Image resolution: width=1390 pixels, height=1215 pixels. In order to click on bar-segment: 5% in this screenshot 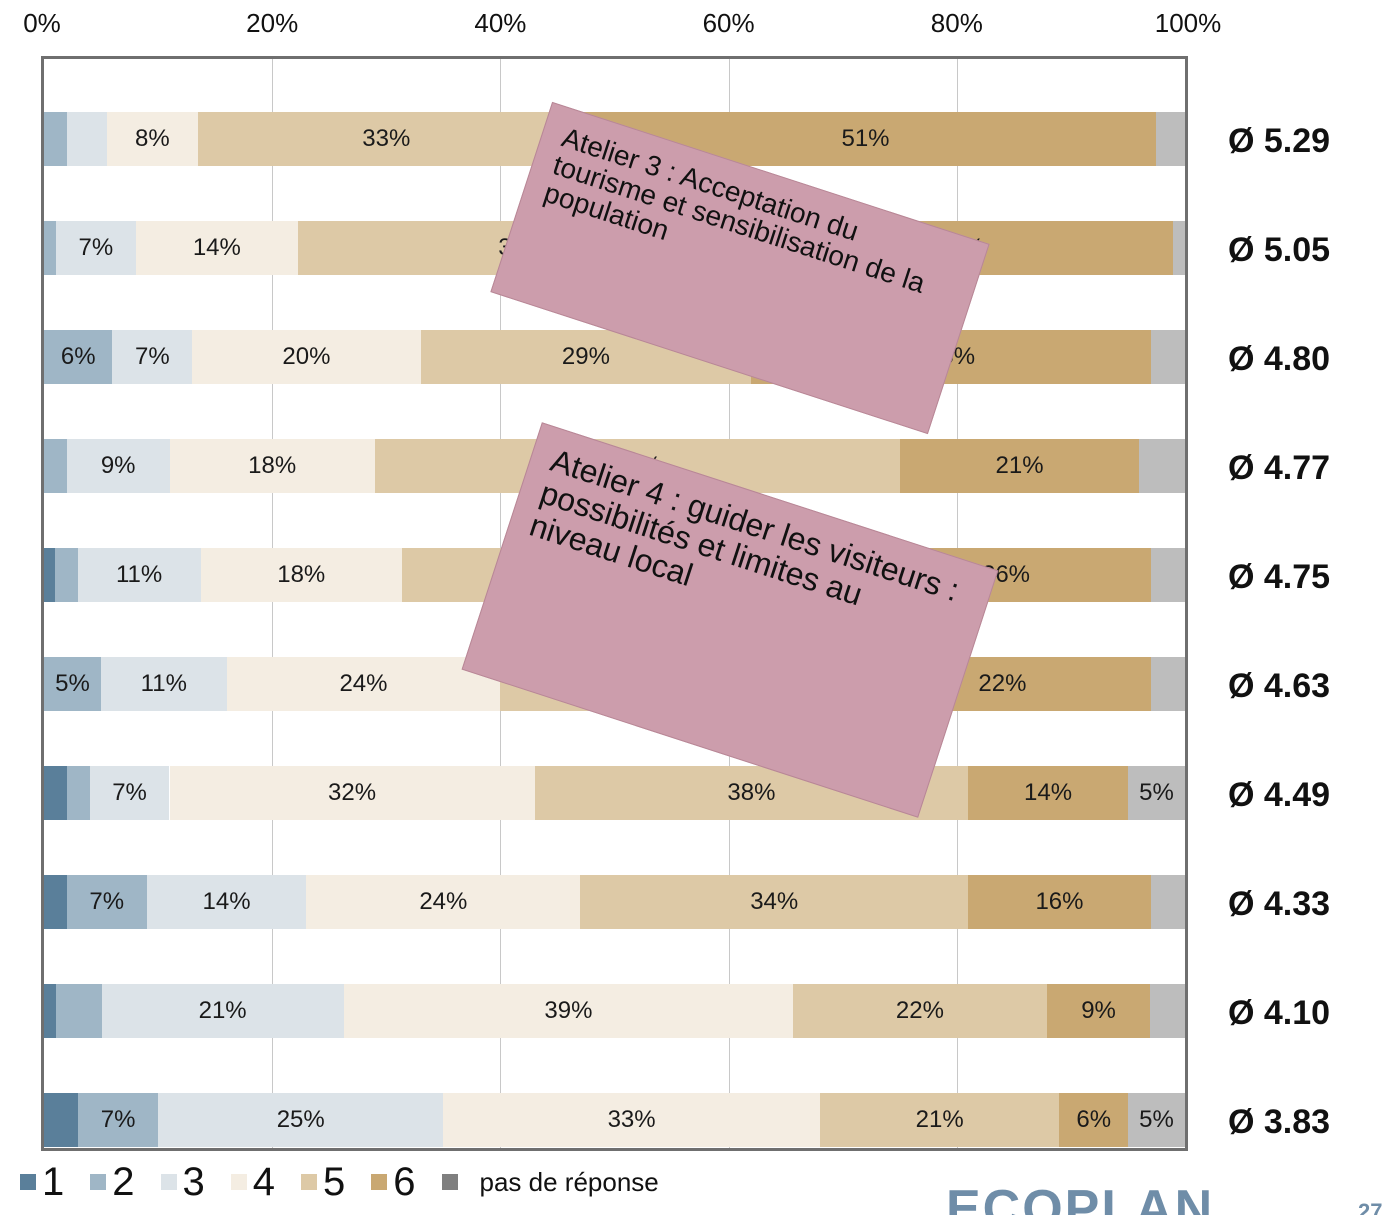, I will do `click(1156, 793)`.